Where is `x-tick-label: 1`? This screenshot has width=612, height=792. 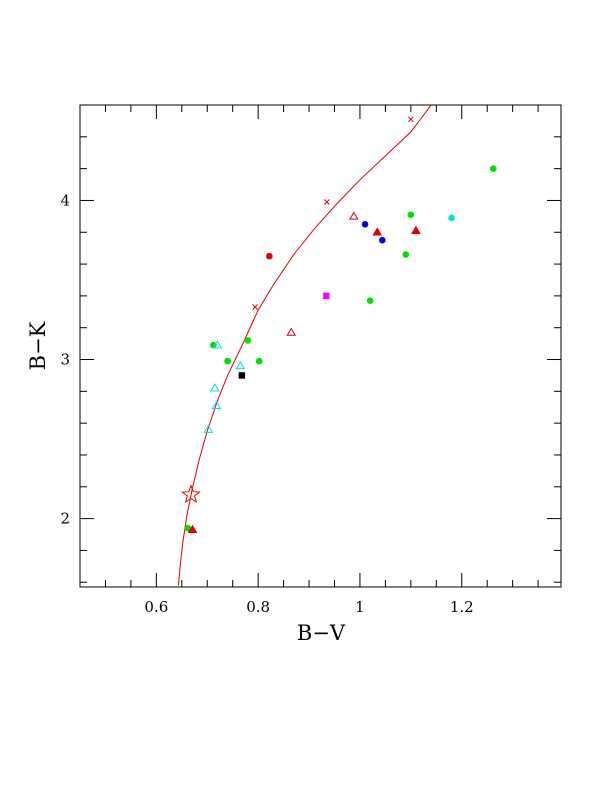 x-tick-label: 1 is located at coordinates (360, 607).